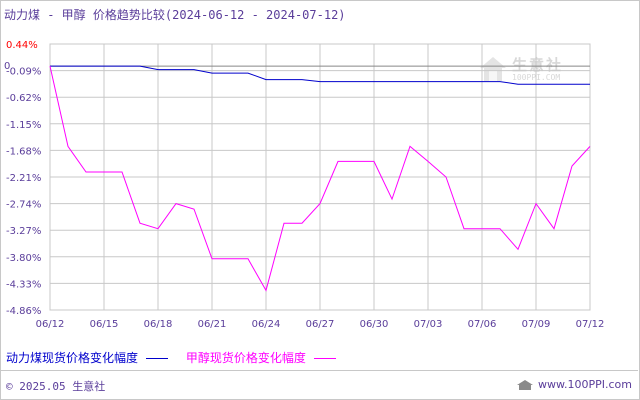 The height and width of the screenshot is (400, 640). Describe the element at coordinates (23, 258) in the screenshot. I see `y-tick-label: -3.80%` at that location.